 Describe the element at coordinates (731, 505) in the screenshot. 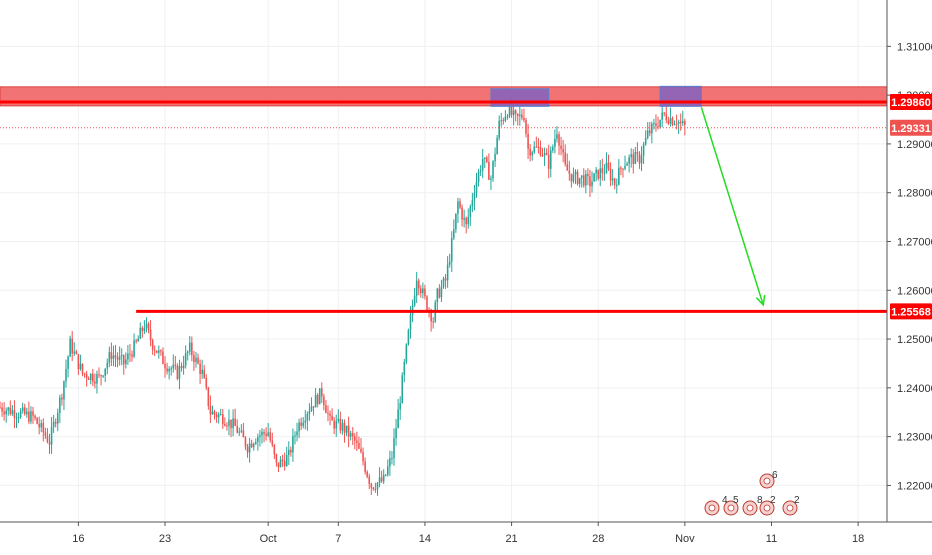

I see `event-marker: 5` at that location.